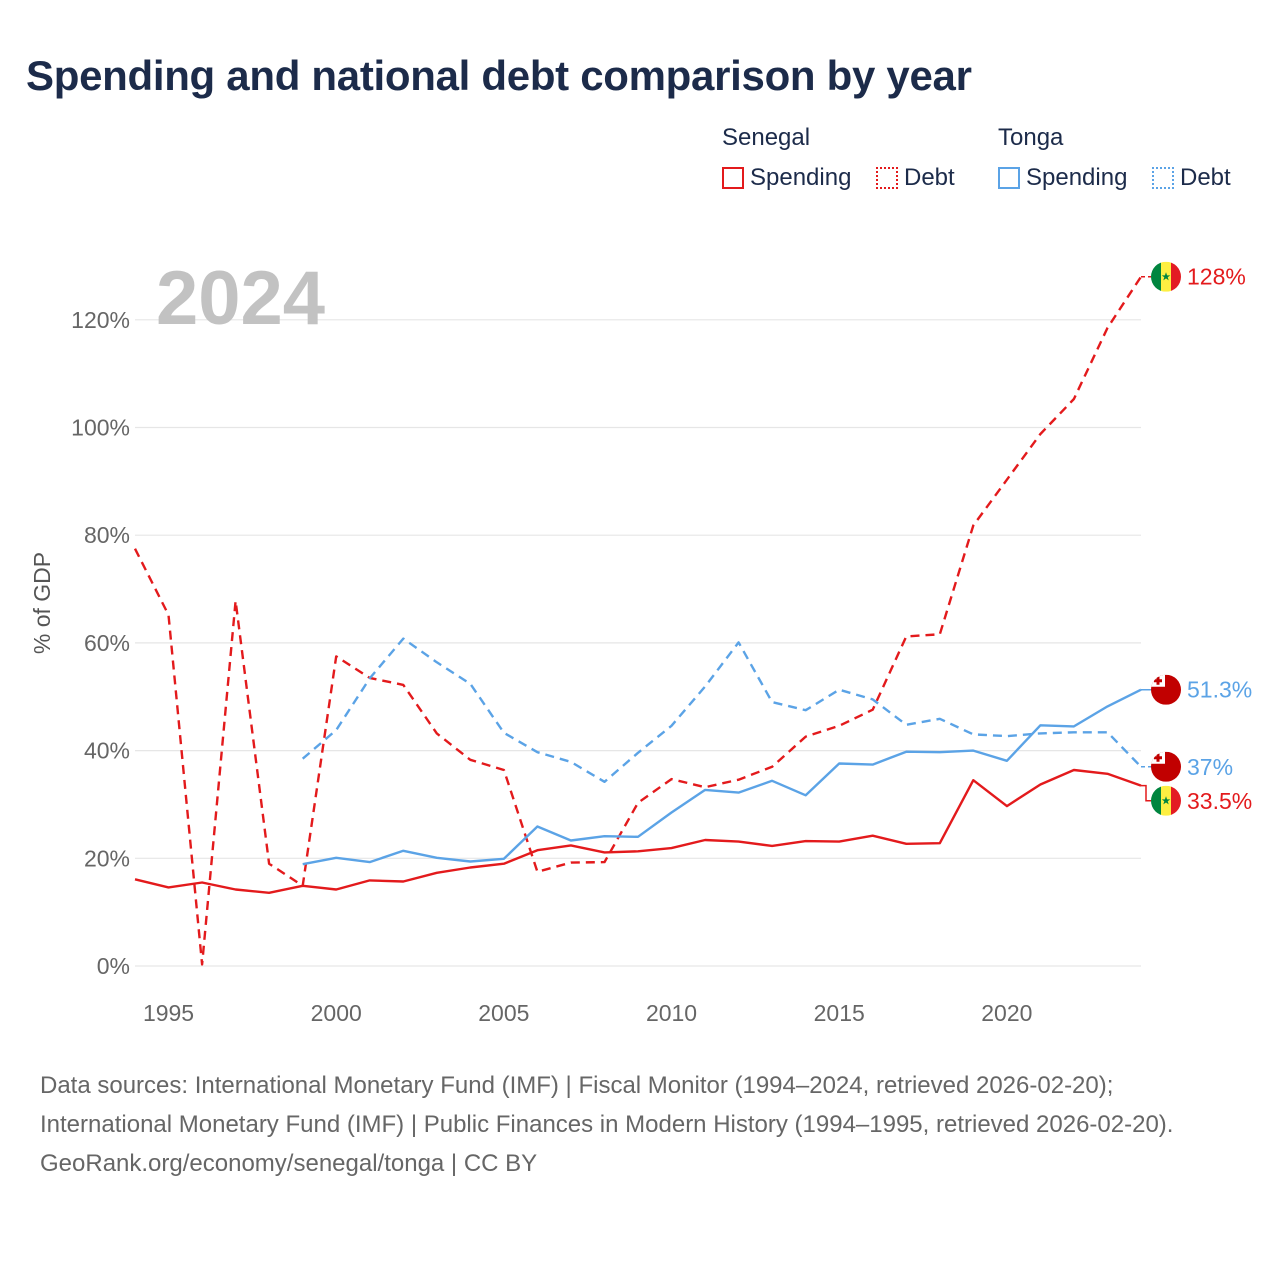 This screenshot has height=1280, width=1280. Describe the element at coordinates (1216, 277) in the screenshot. I see `end-value-label: 128%` at that location.